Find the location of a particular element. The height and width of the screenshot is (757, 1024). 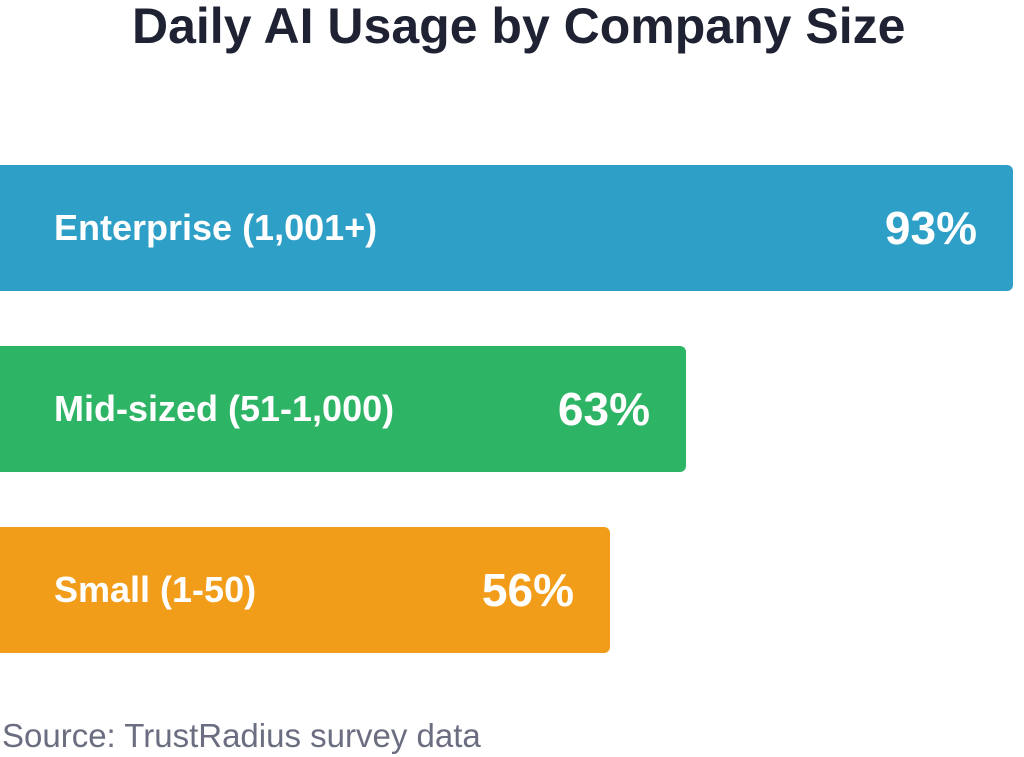

bar-value-label: 63% is located at coordinates (603, 409).